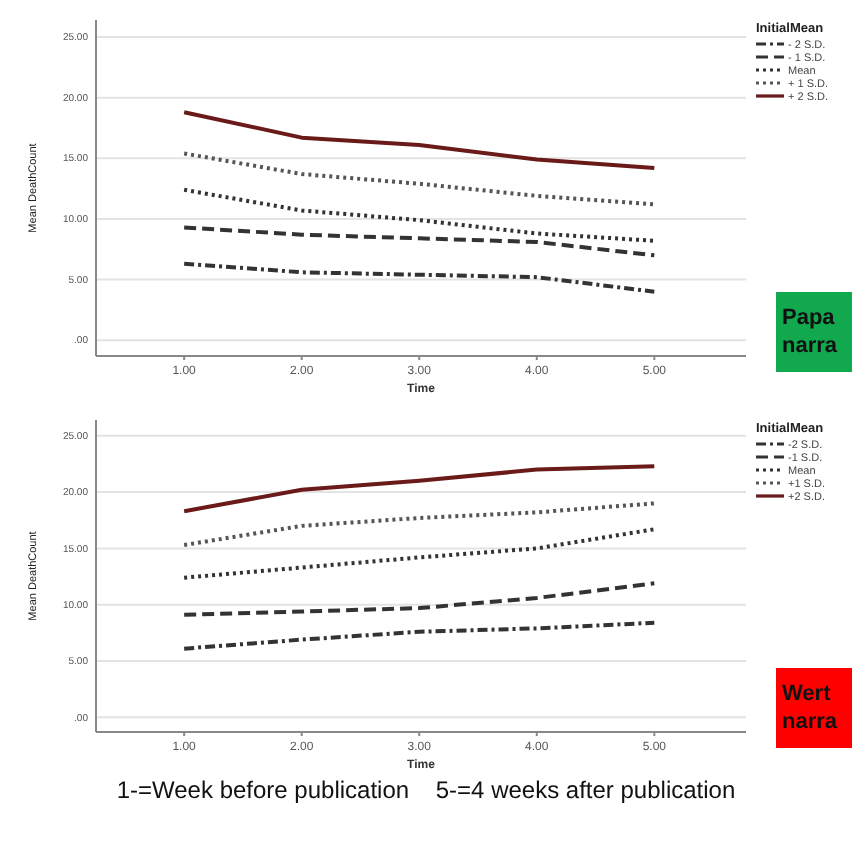 This screenshot has height=852, width=852. I want to click on text: Wert narra, so click(810, 708).